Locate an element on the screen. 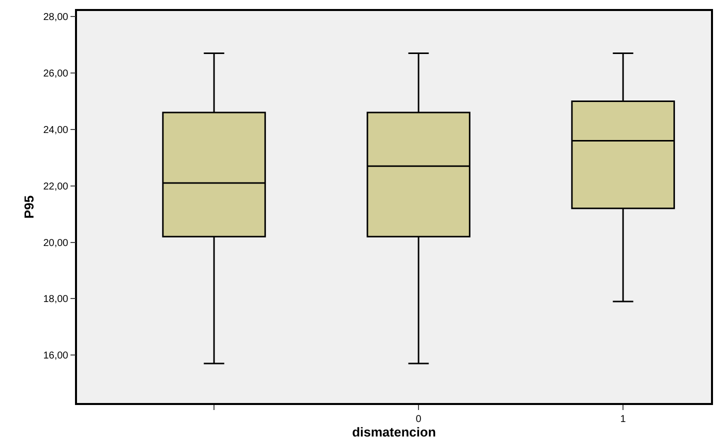  y-tick-label: 26,00 is located at coordinates (56, 74).